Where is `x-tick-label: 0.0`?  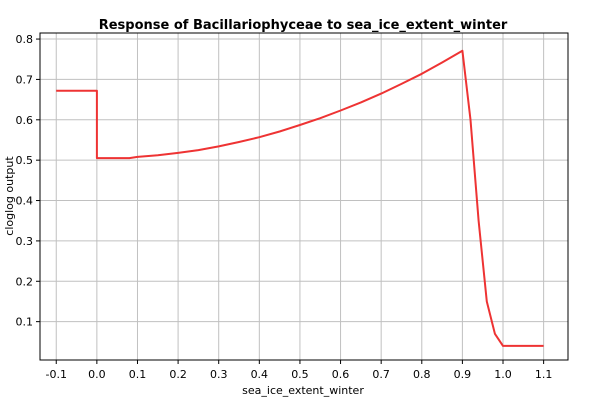 x-tick-label: 0.0 is located at coordinates (97, 374).